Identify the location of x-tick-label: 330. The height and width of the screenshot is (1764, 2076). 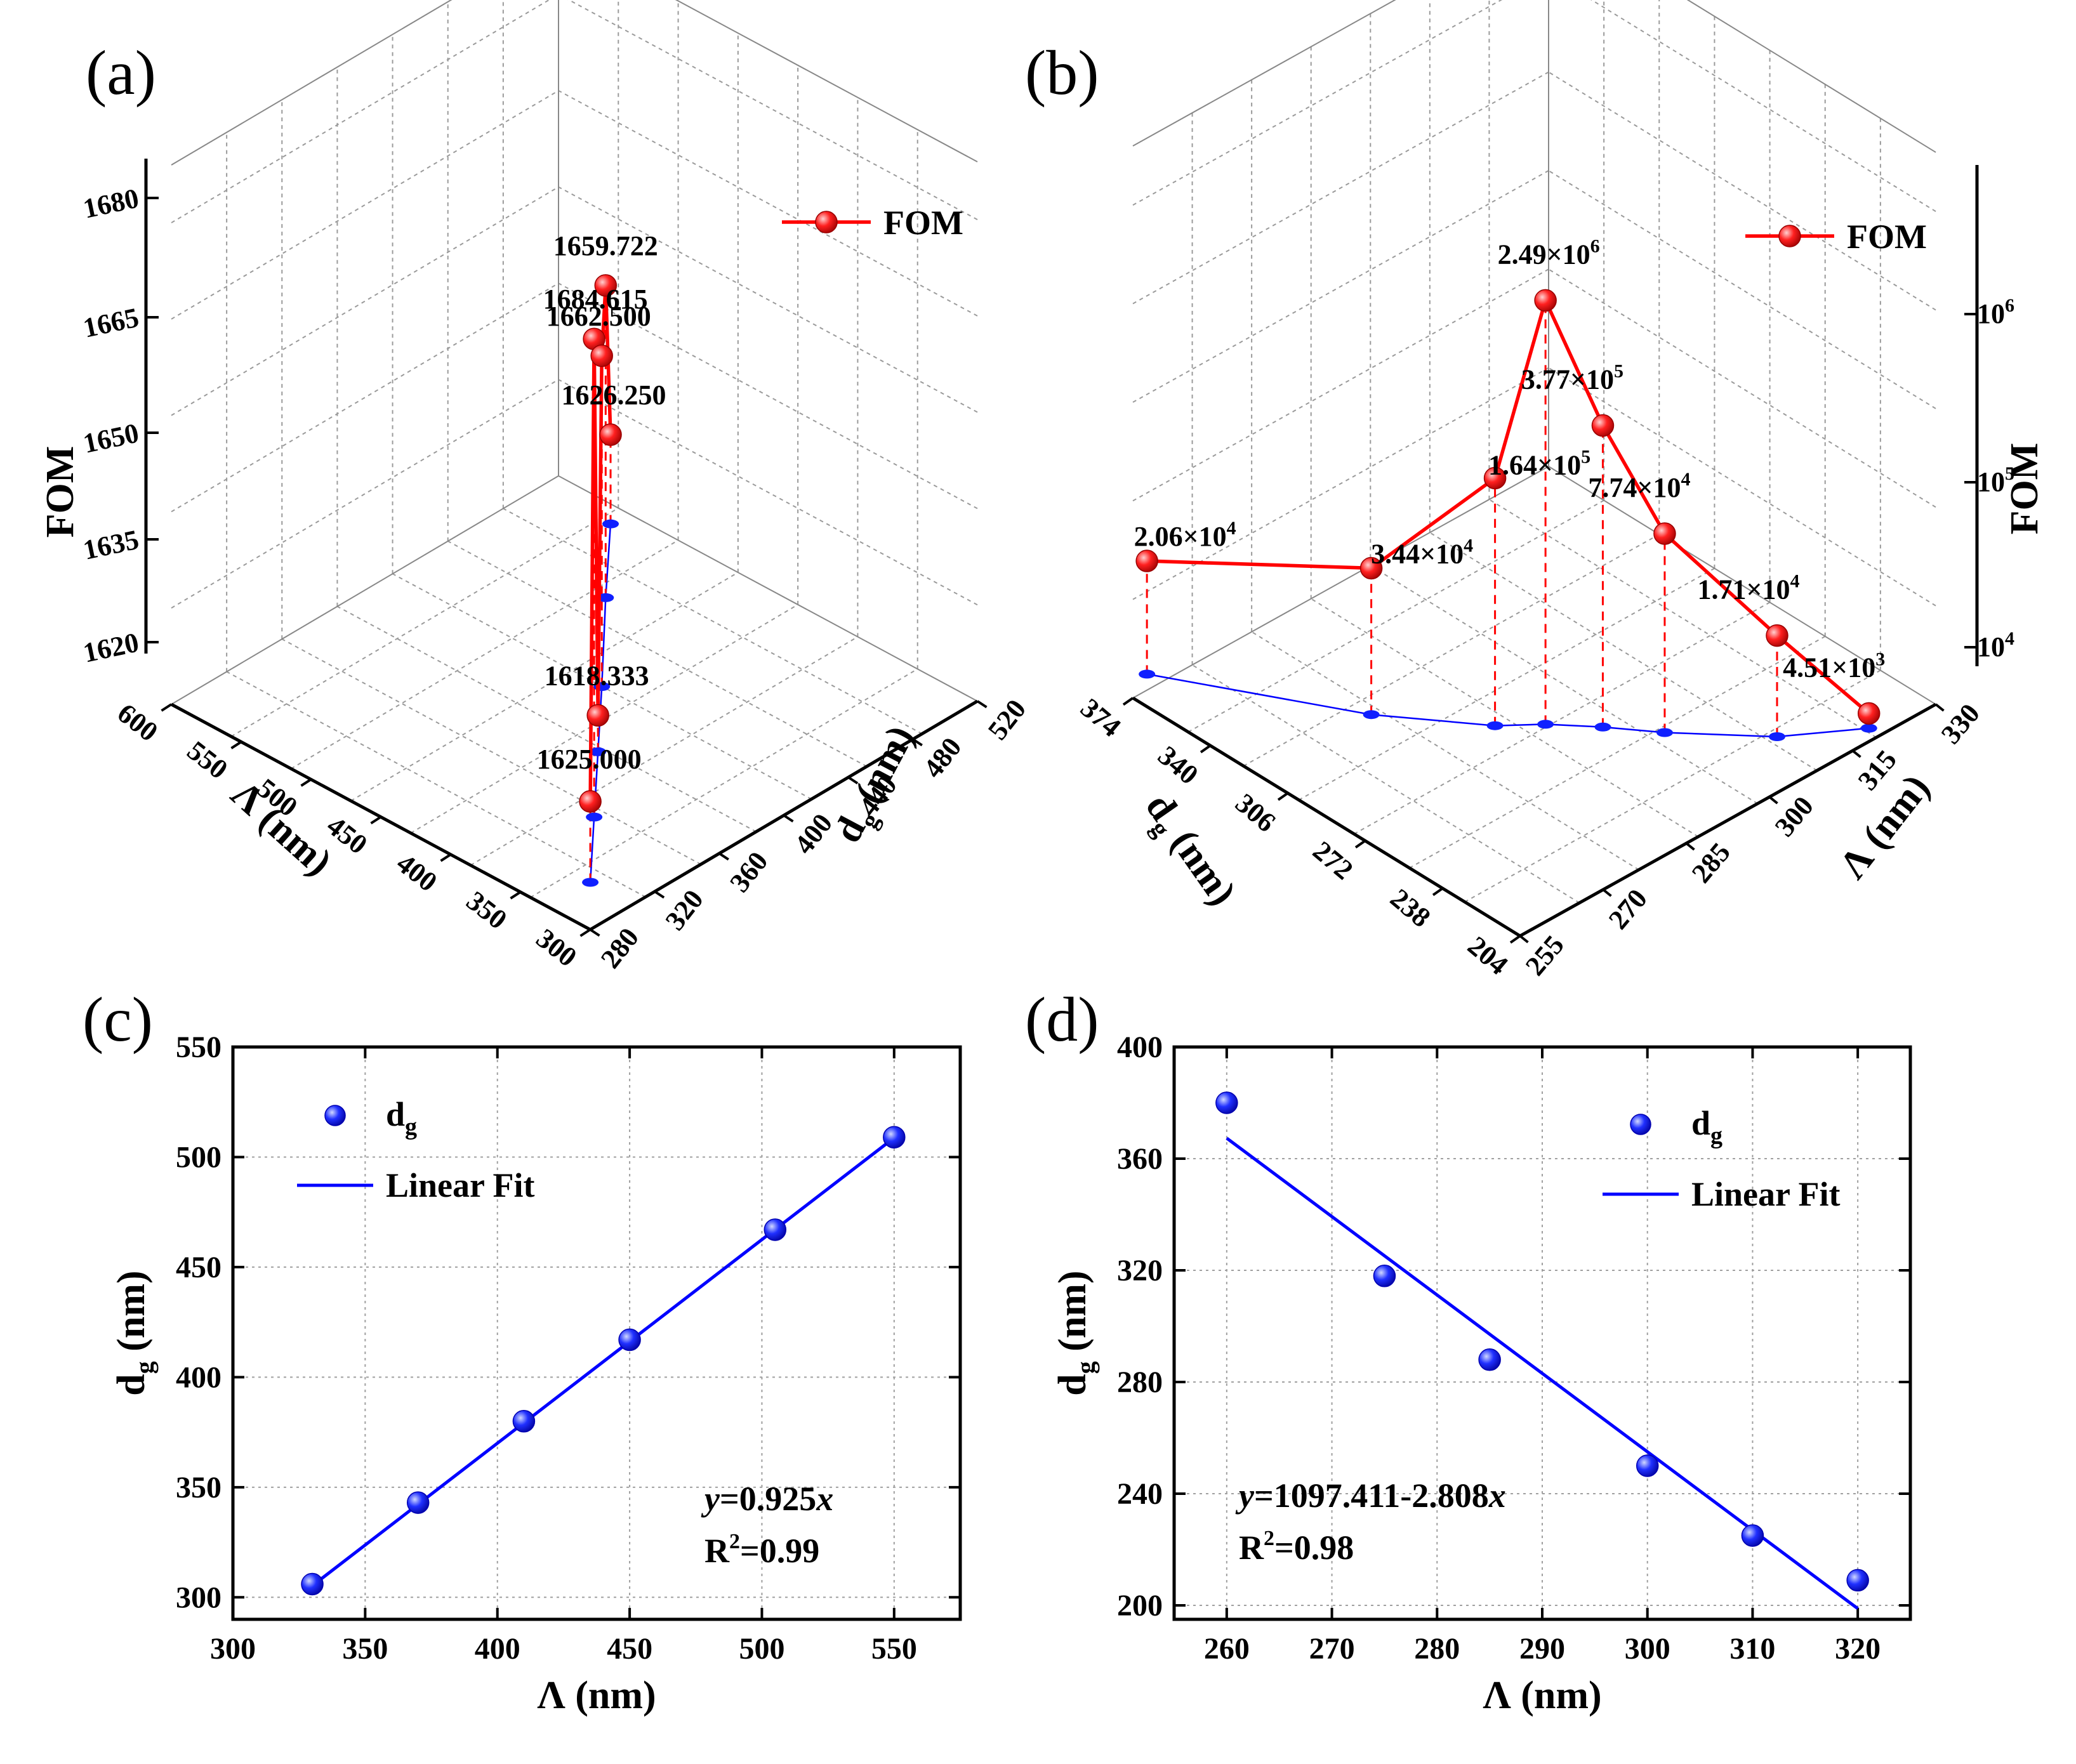
(1961, 724).